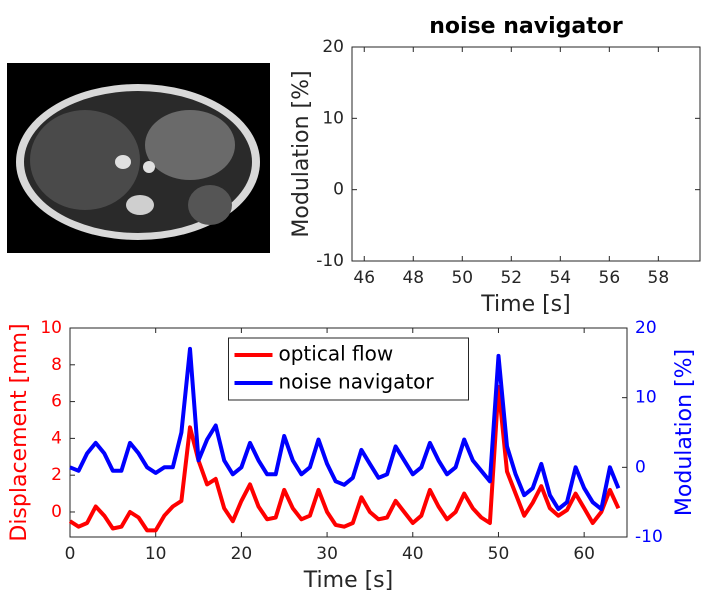 Image resolution: width=708 pixels, height=596 pixels. I want to click on x-tick-label: 30, so click(327, 554).